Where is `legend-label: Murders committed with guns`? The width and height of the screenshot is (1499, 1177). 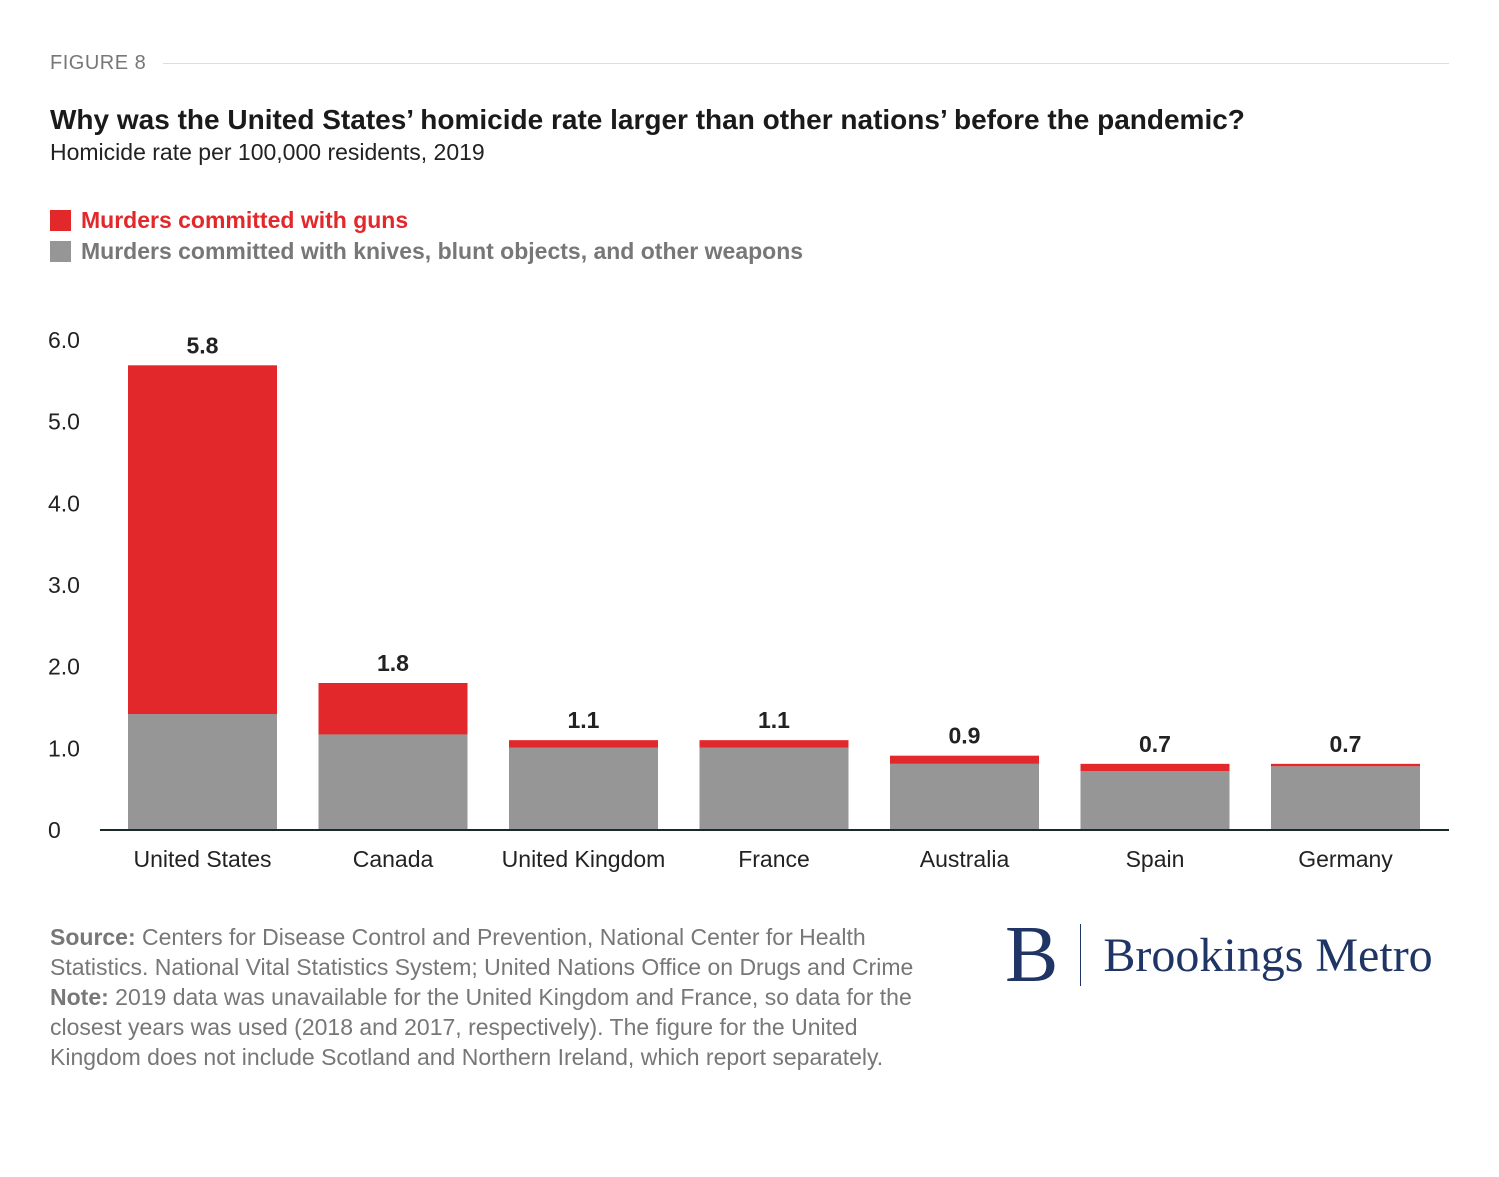
legend-label: Murders committed with guns is located at coordinates (245, 220).